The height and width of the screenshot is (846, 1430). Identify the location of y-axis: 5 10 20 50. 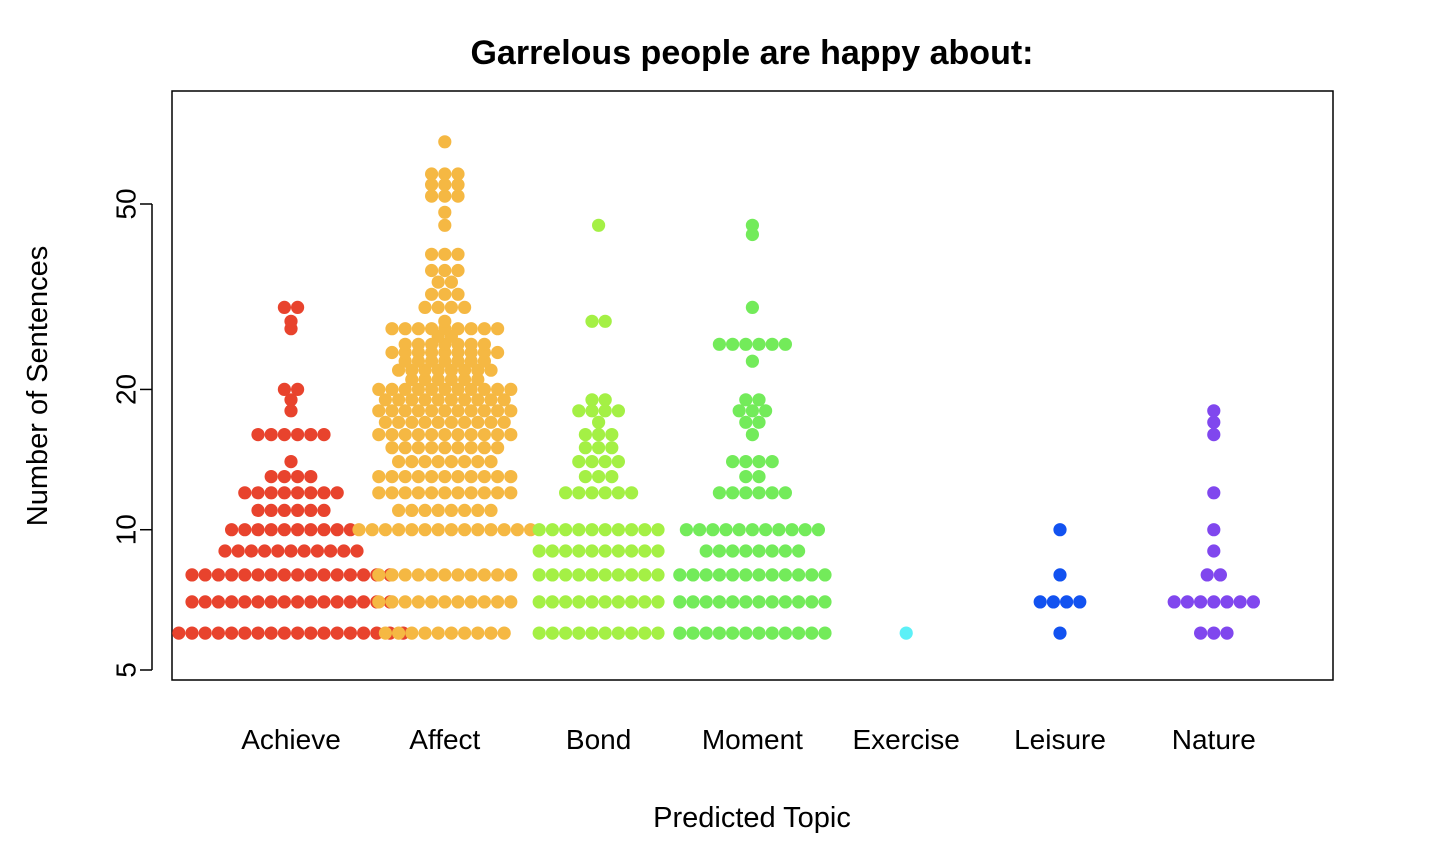
(132, 433).